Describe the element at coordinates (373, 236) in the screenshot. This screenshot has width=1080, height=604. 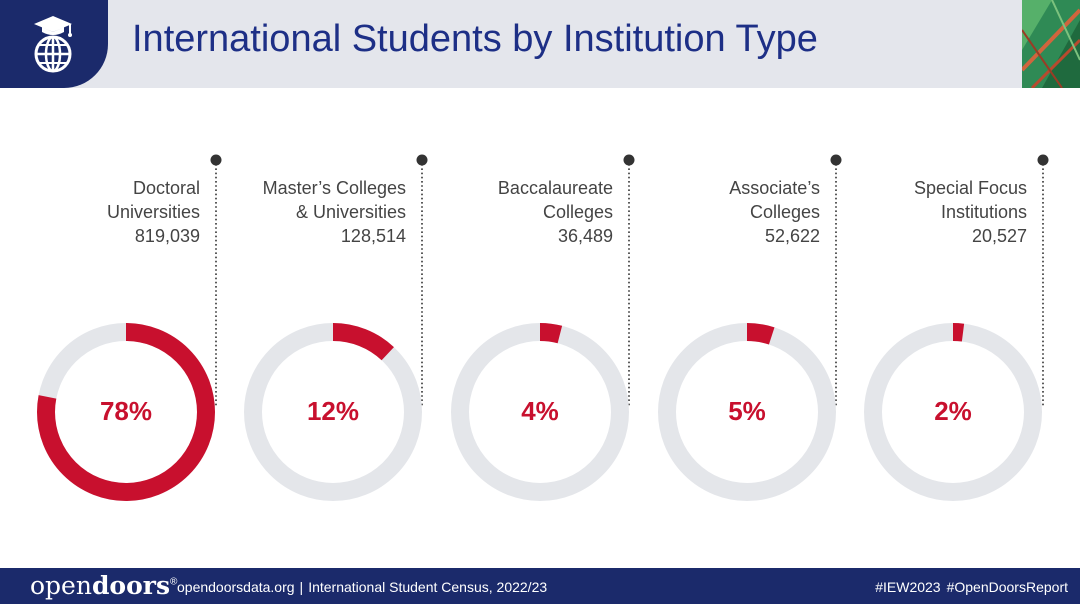
I see `student-count: 128,514` at that location.